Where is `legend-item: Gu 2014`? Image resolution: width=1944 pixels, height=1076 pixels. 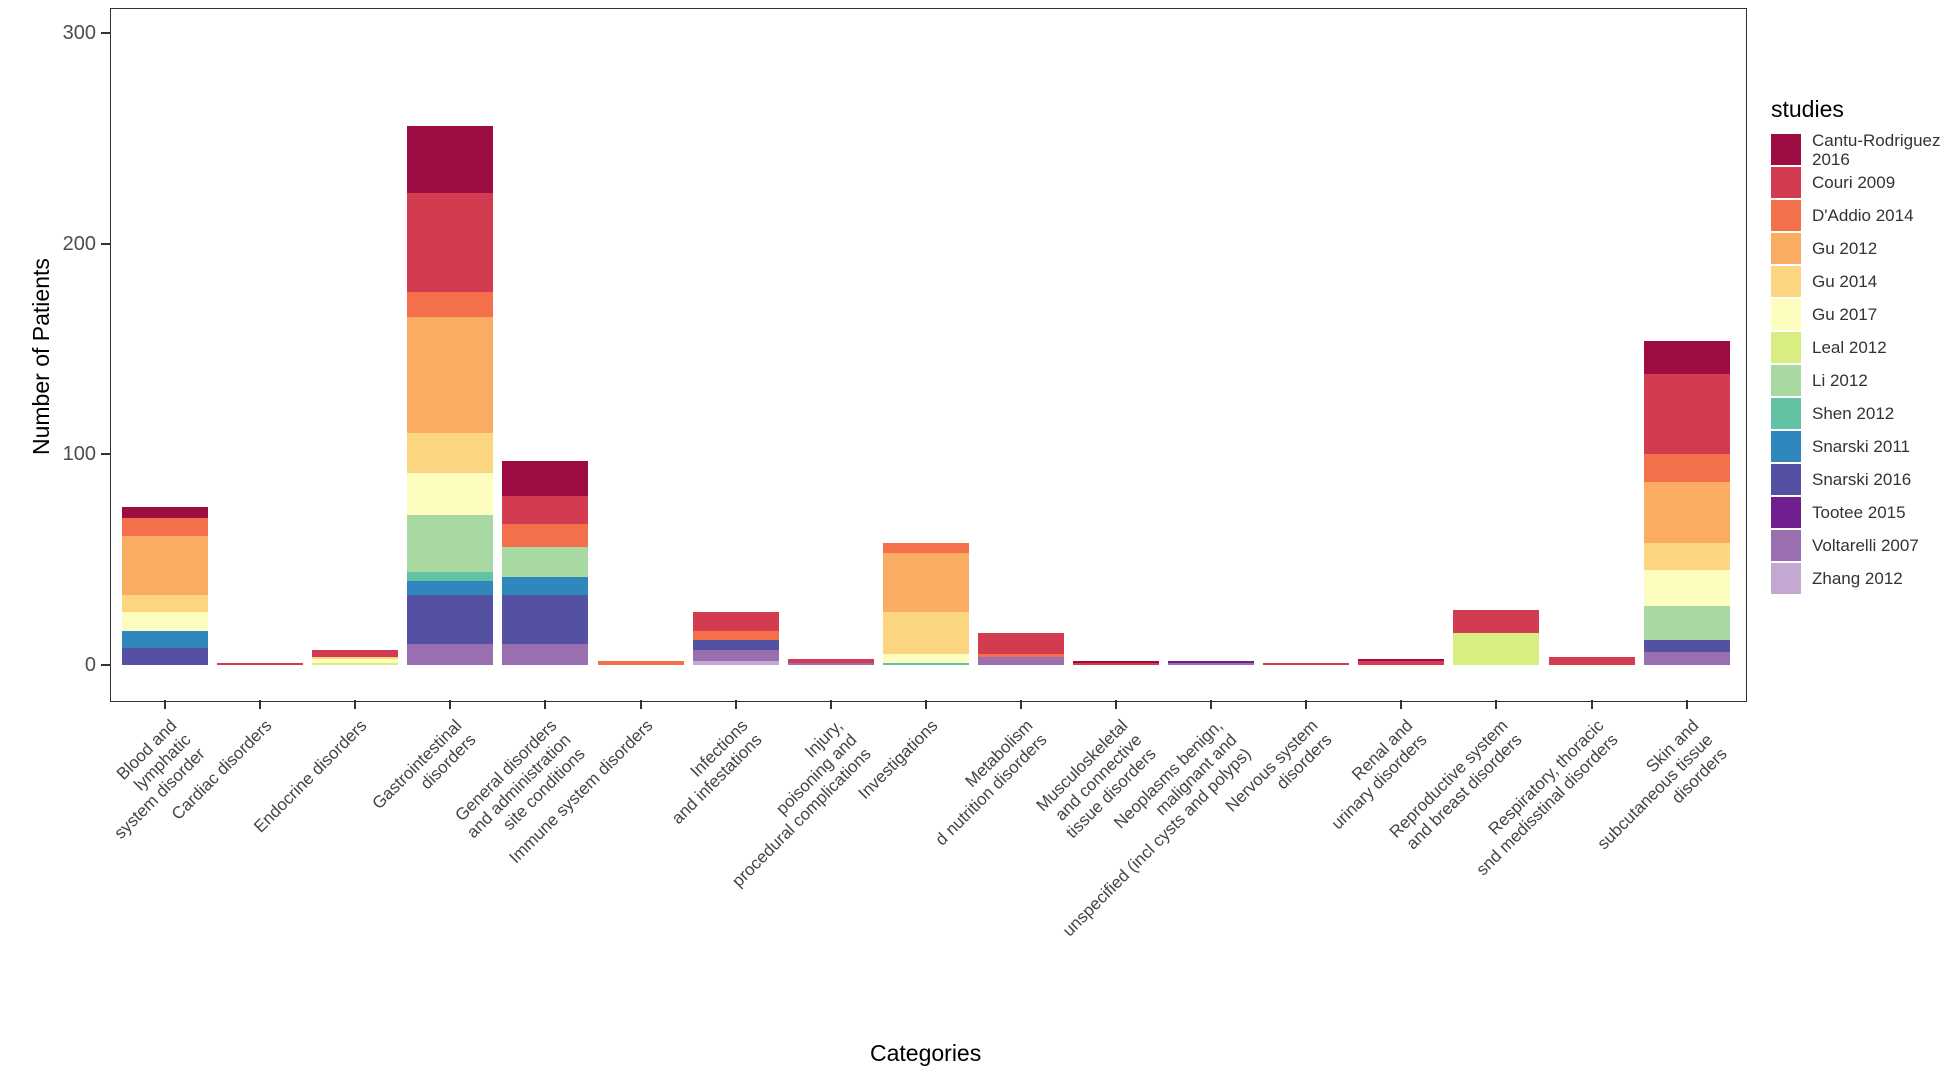
legend-item: Gu 2014 is located at coordinates (1857, 281).